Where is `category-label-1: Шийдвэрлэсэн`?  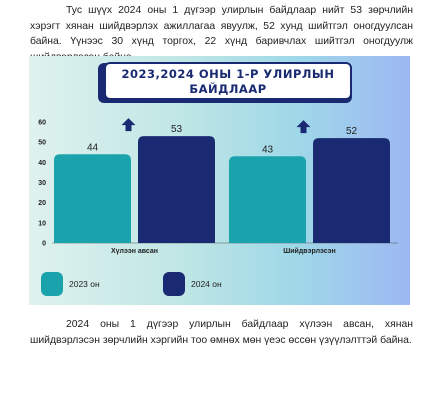
category-label-1: Шийдвэрлэсэн is located at coordinates (309, 251).